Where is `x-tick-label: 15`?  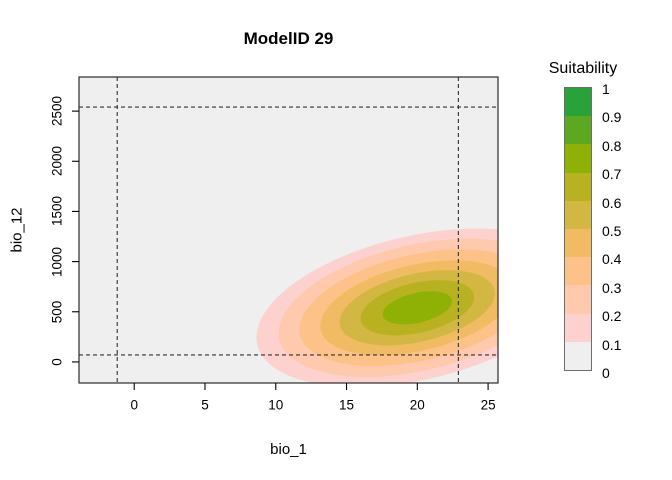 x-tick-label: 15 is located at coordinates (347, 405).